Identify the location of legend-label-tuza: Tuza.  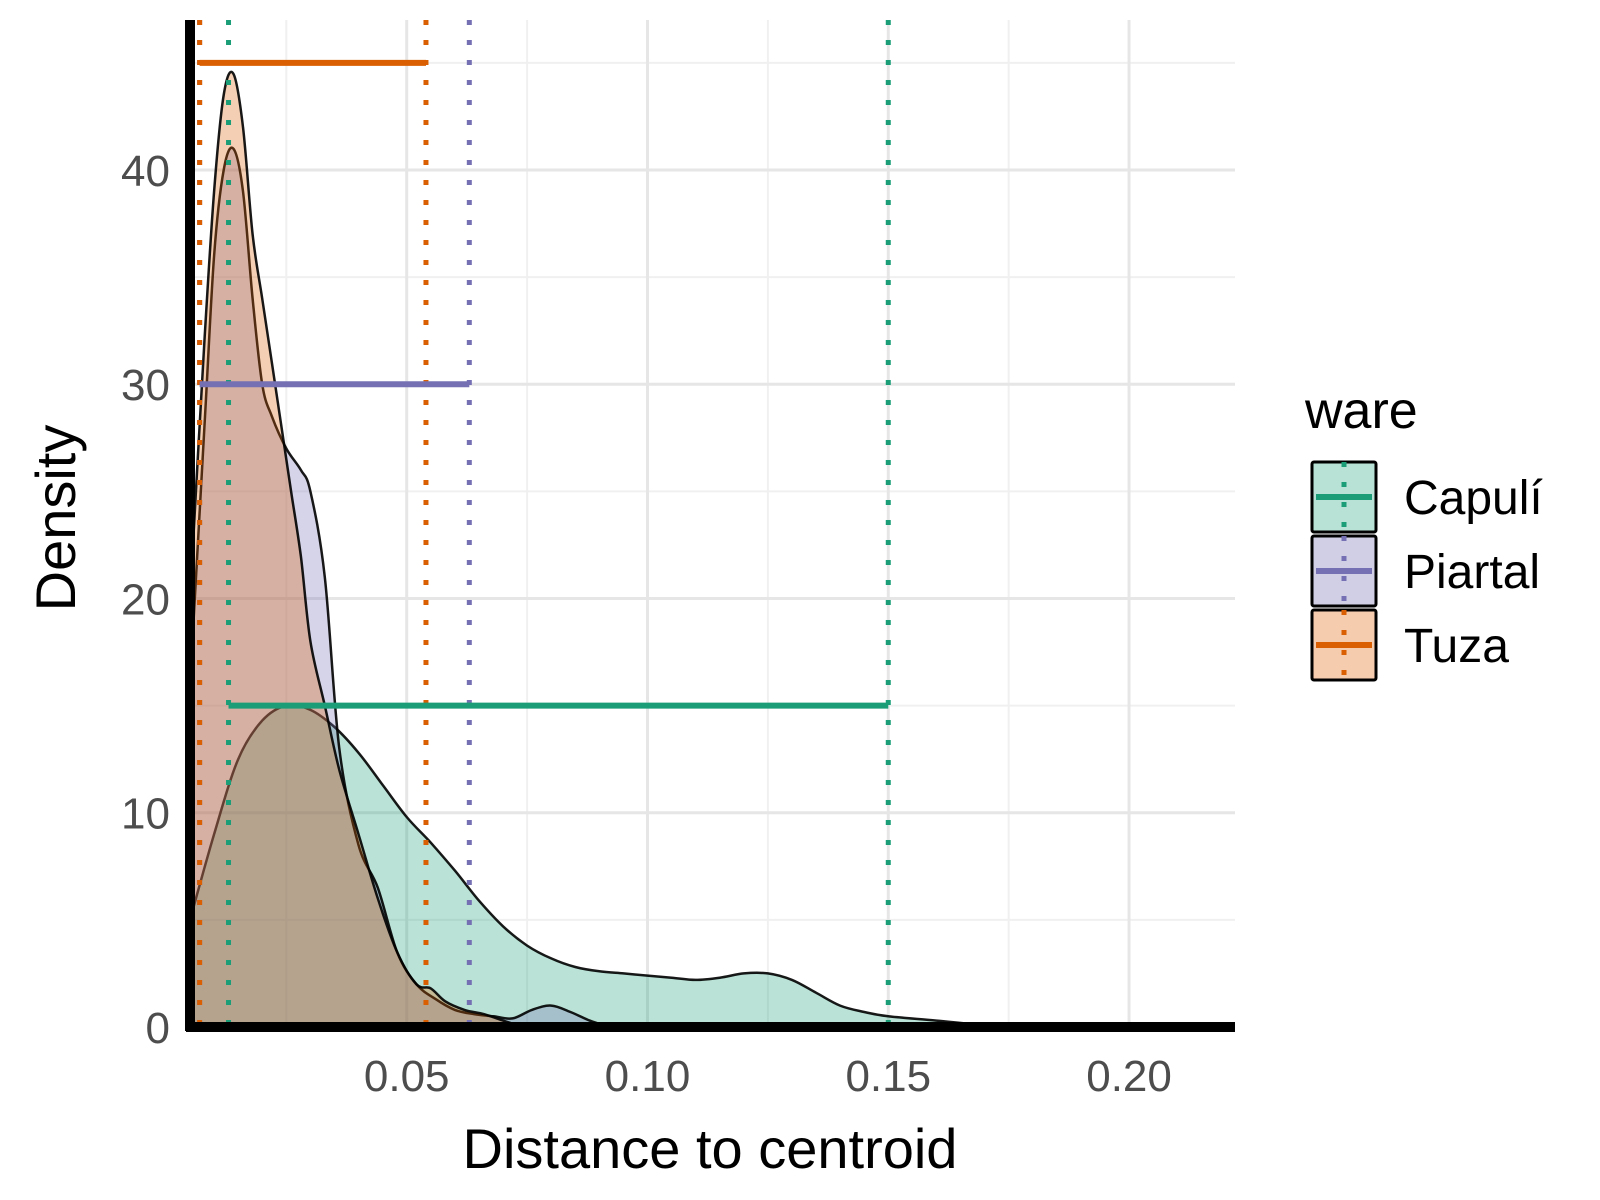
(1456, 646).